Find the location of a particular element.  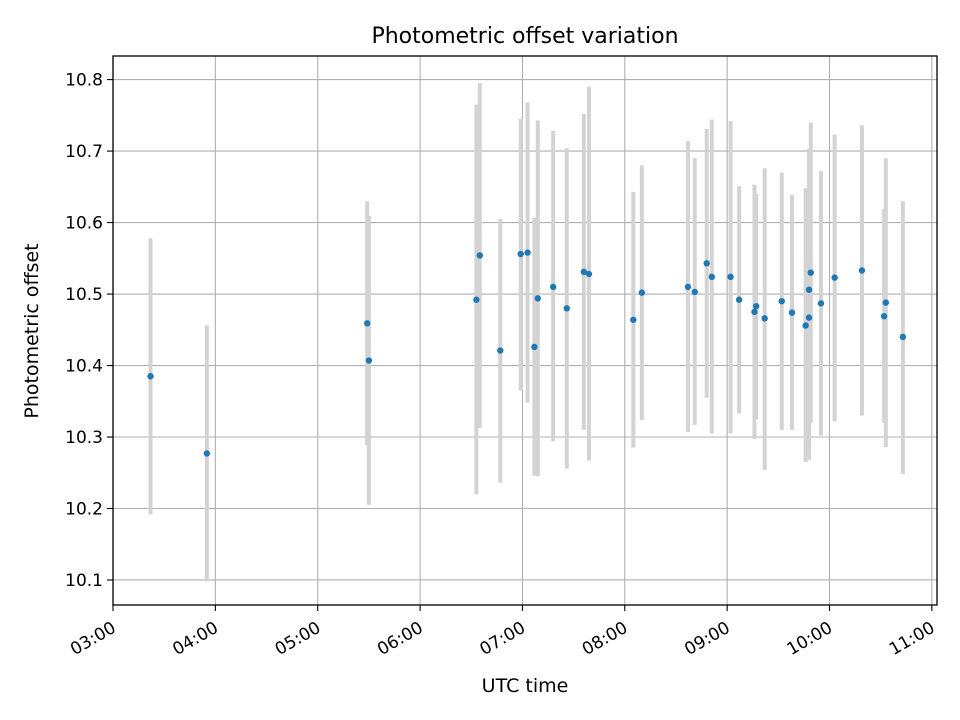

y-tick-label: 10.6 is located at coordinates (84, 224).